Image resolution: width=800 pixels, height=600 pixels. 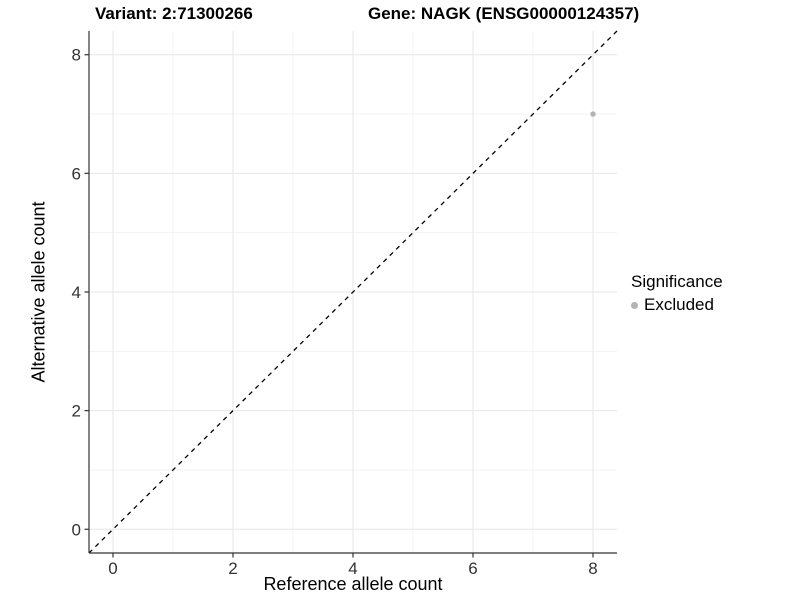 What do you see at coordinates (232, 568) in the screenshot?
I see `x-tick-label: 2` at bounding box center [232, 568].